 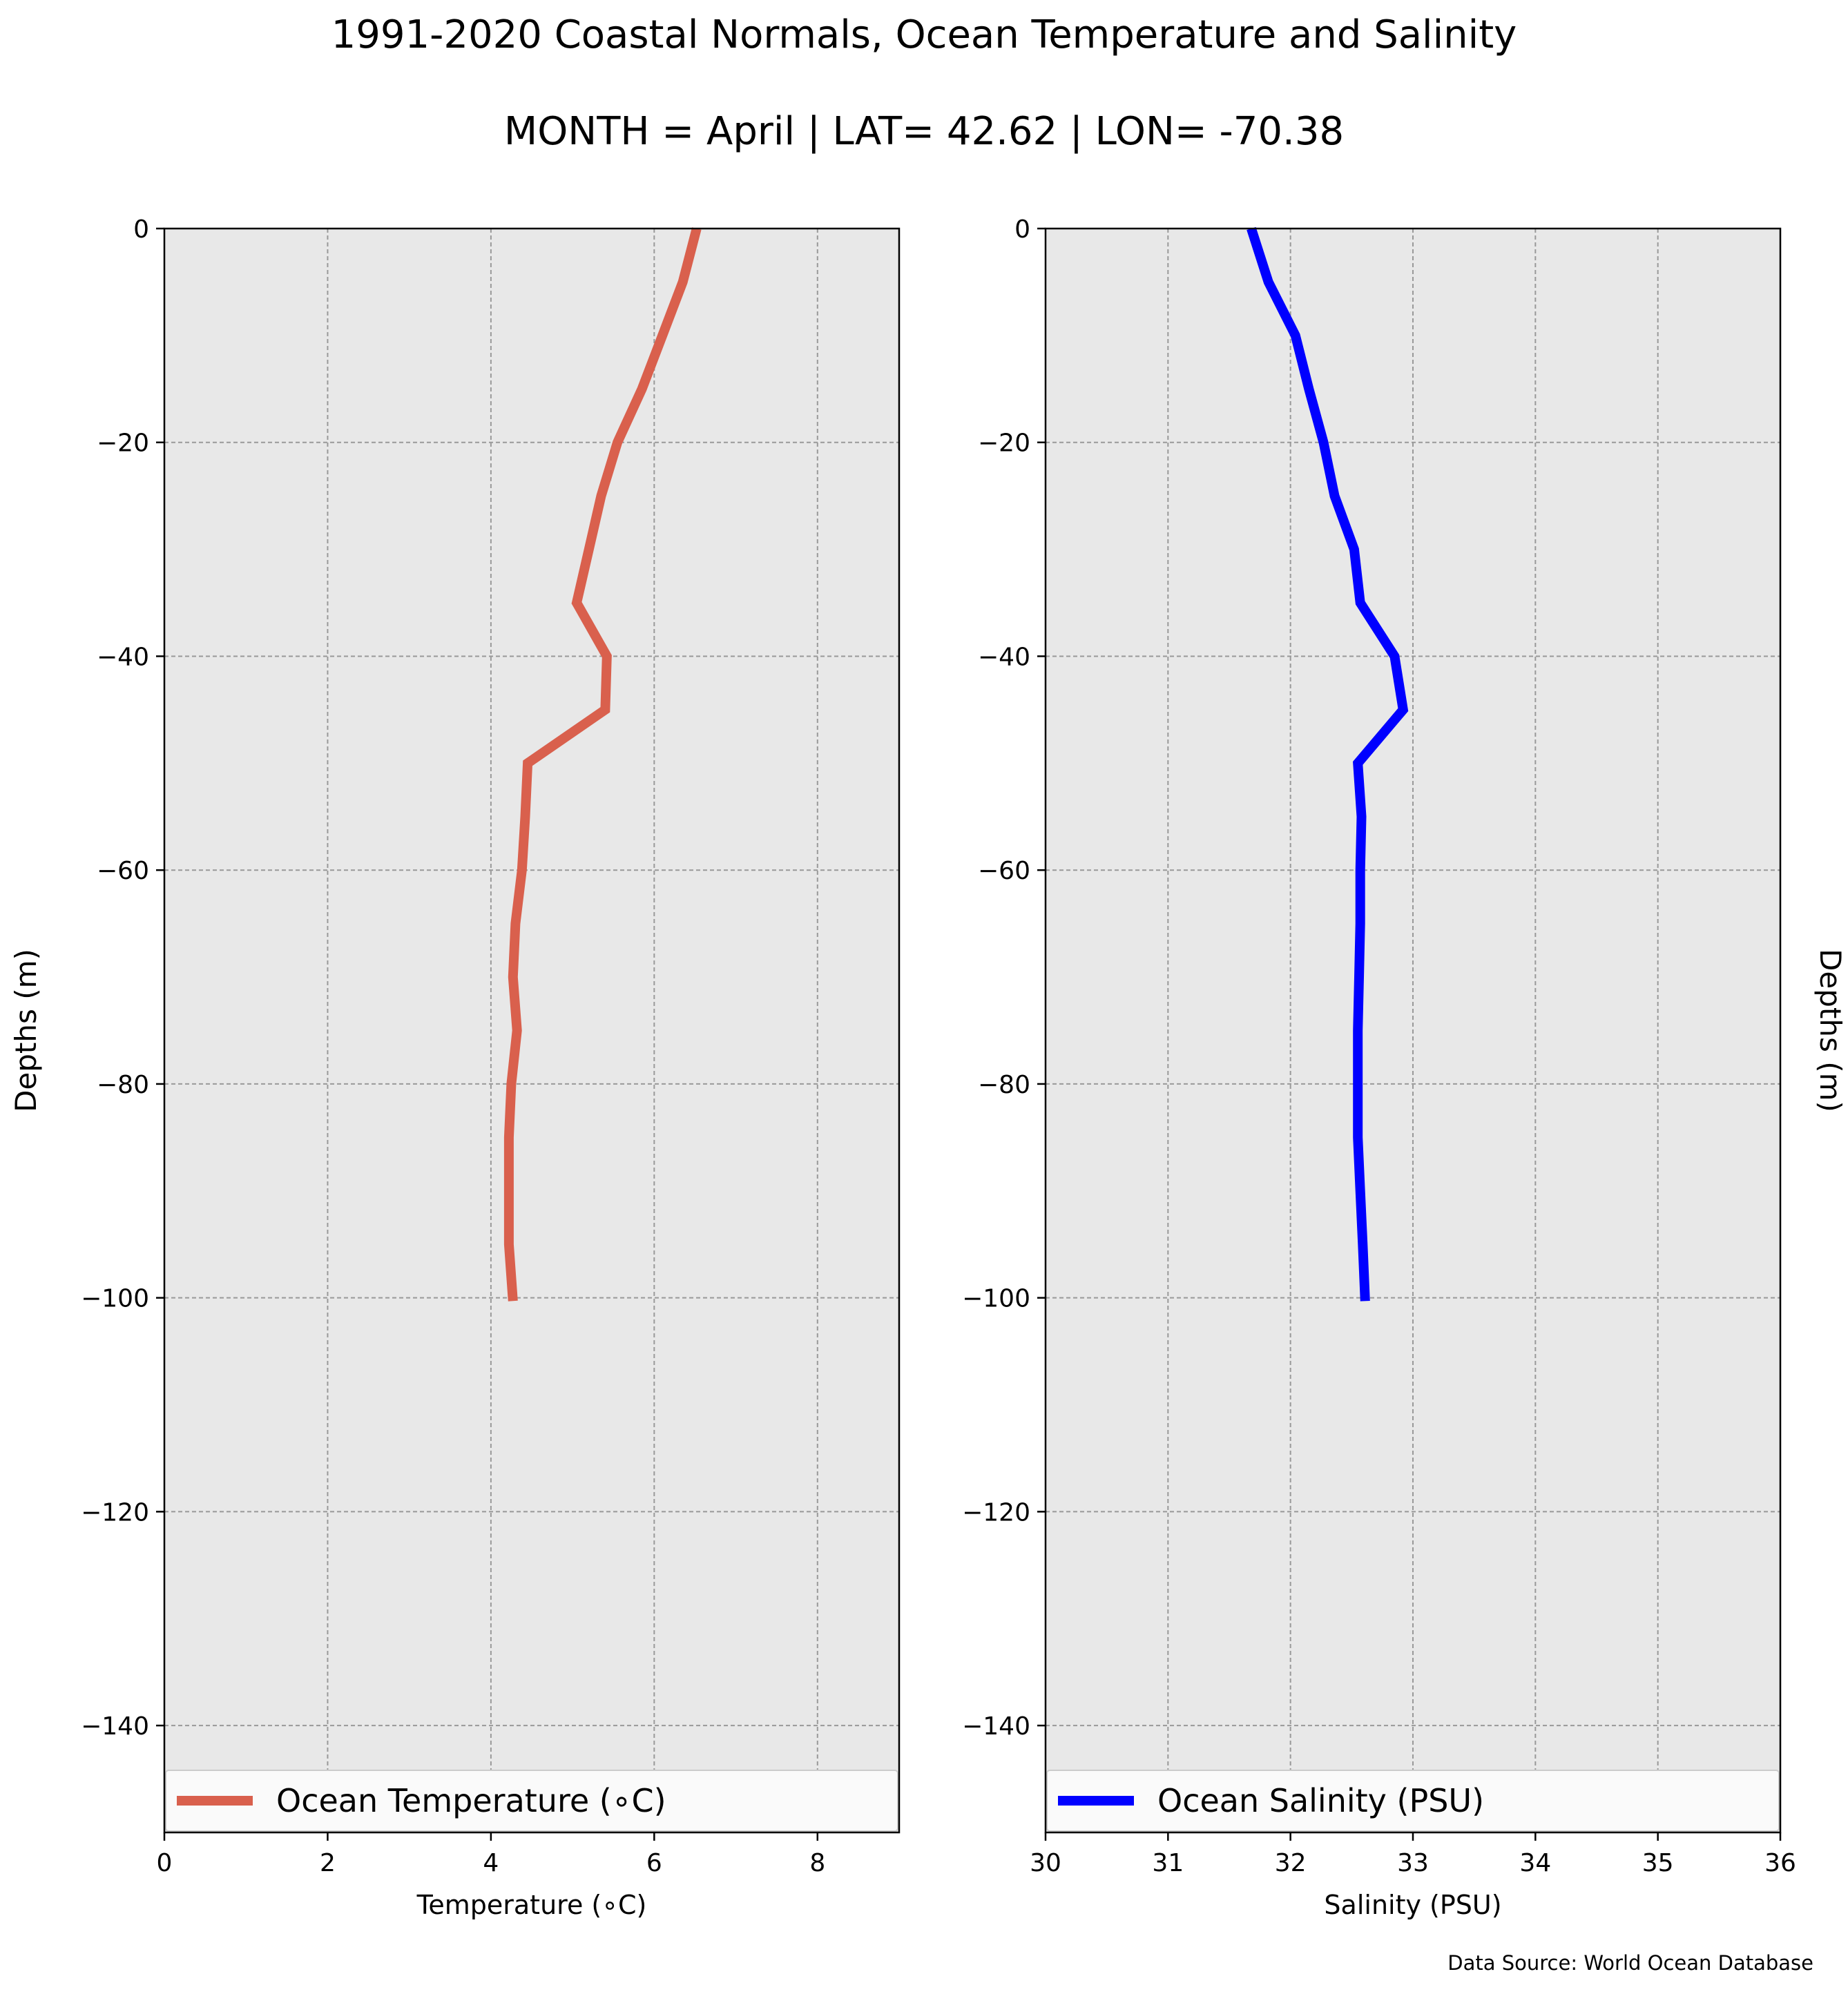 What do you see at coordinates (654, 1863) in the screenshot?
I see `x-tick-label: 6` at bounding box center [654, 1863].